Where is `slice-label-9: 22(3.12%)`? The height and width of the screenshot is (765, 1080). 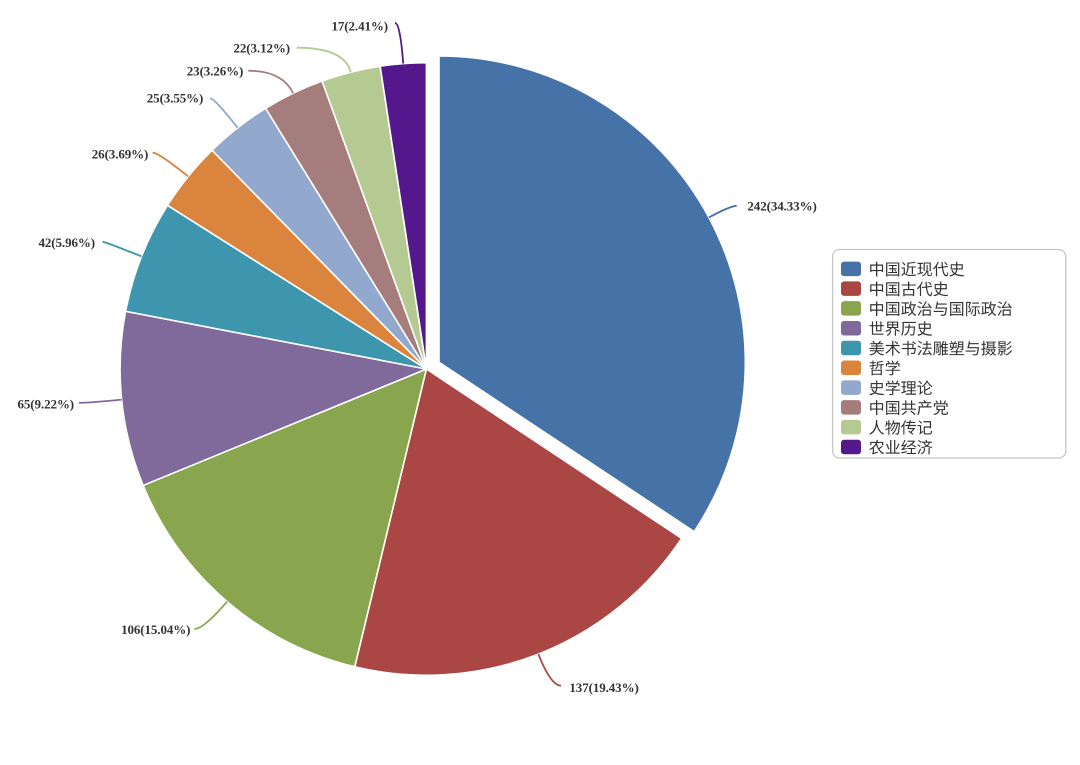
slice-label-9: 22(3.12%) is located at coordinates (261, 48).